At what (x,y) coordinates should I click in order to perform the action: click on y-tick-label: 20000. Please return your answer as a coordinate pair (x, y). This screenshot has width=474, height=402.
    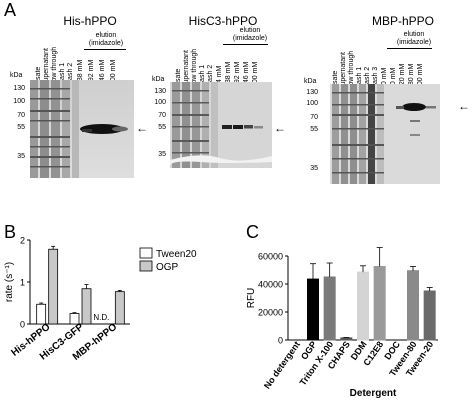
    Looking at the image, I should click on (270, 313).